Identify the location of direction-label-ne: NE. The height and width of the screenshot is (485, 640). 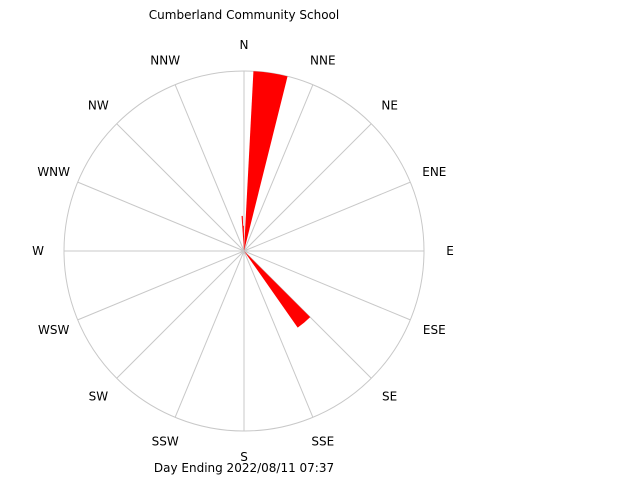
(389, 105).